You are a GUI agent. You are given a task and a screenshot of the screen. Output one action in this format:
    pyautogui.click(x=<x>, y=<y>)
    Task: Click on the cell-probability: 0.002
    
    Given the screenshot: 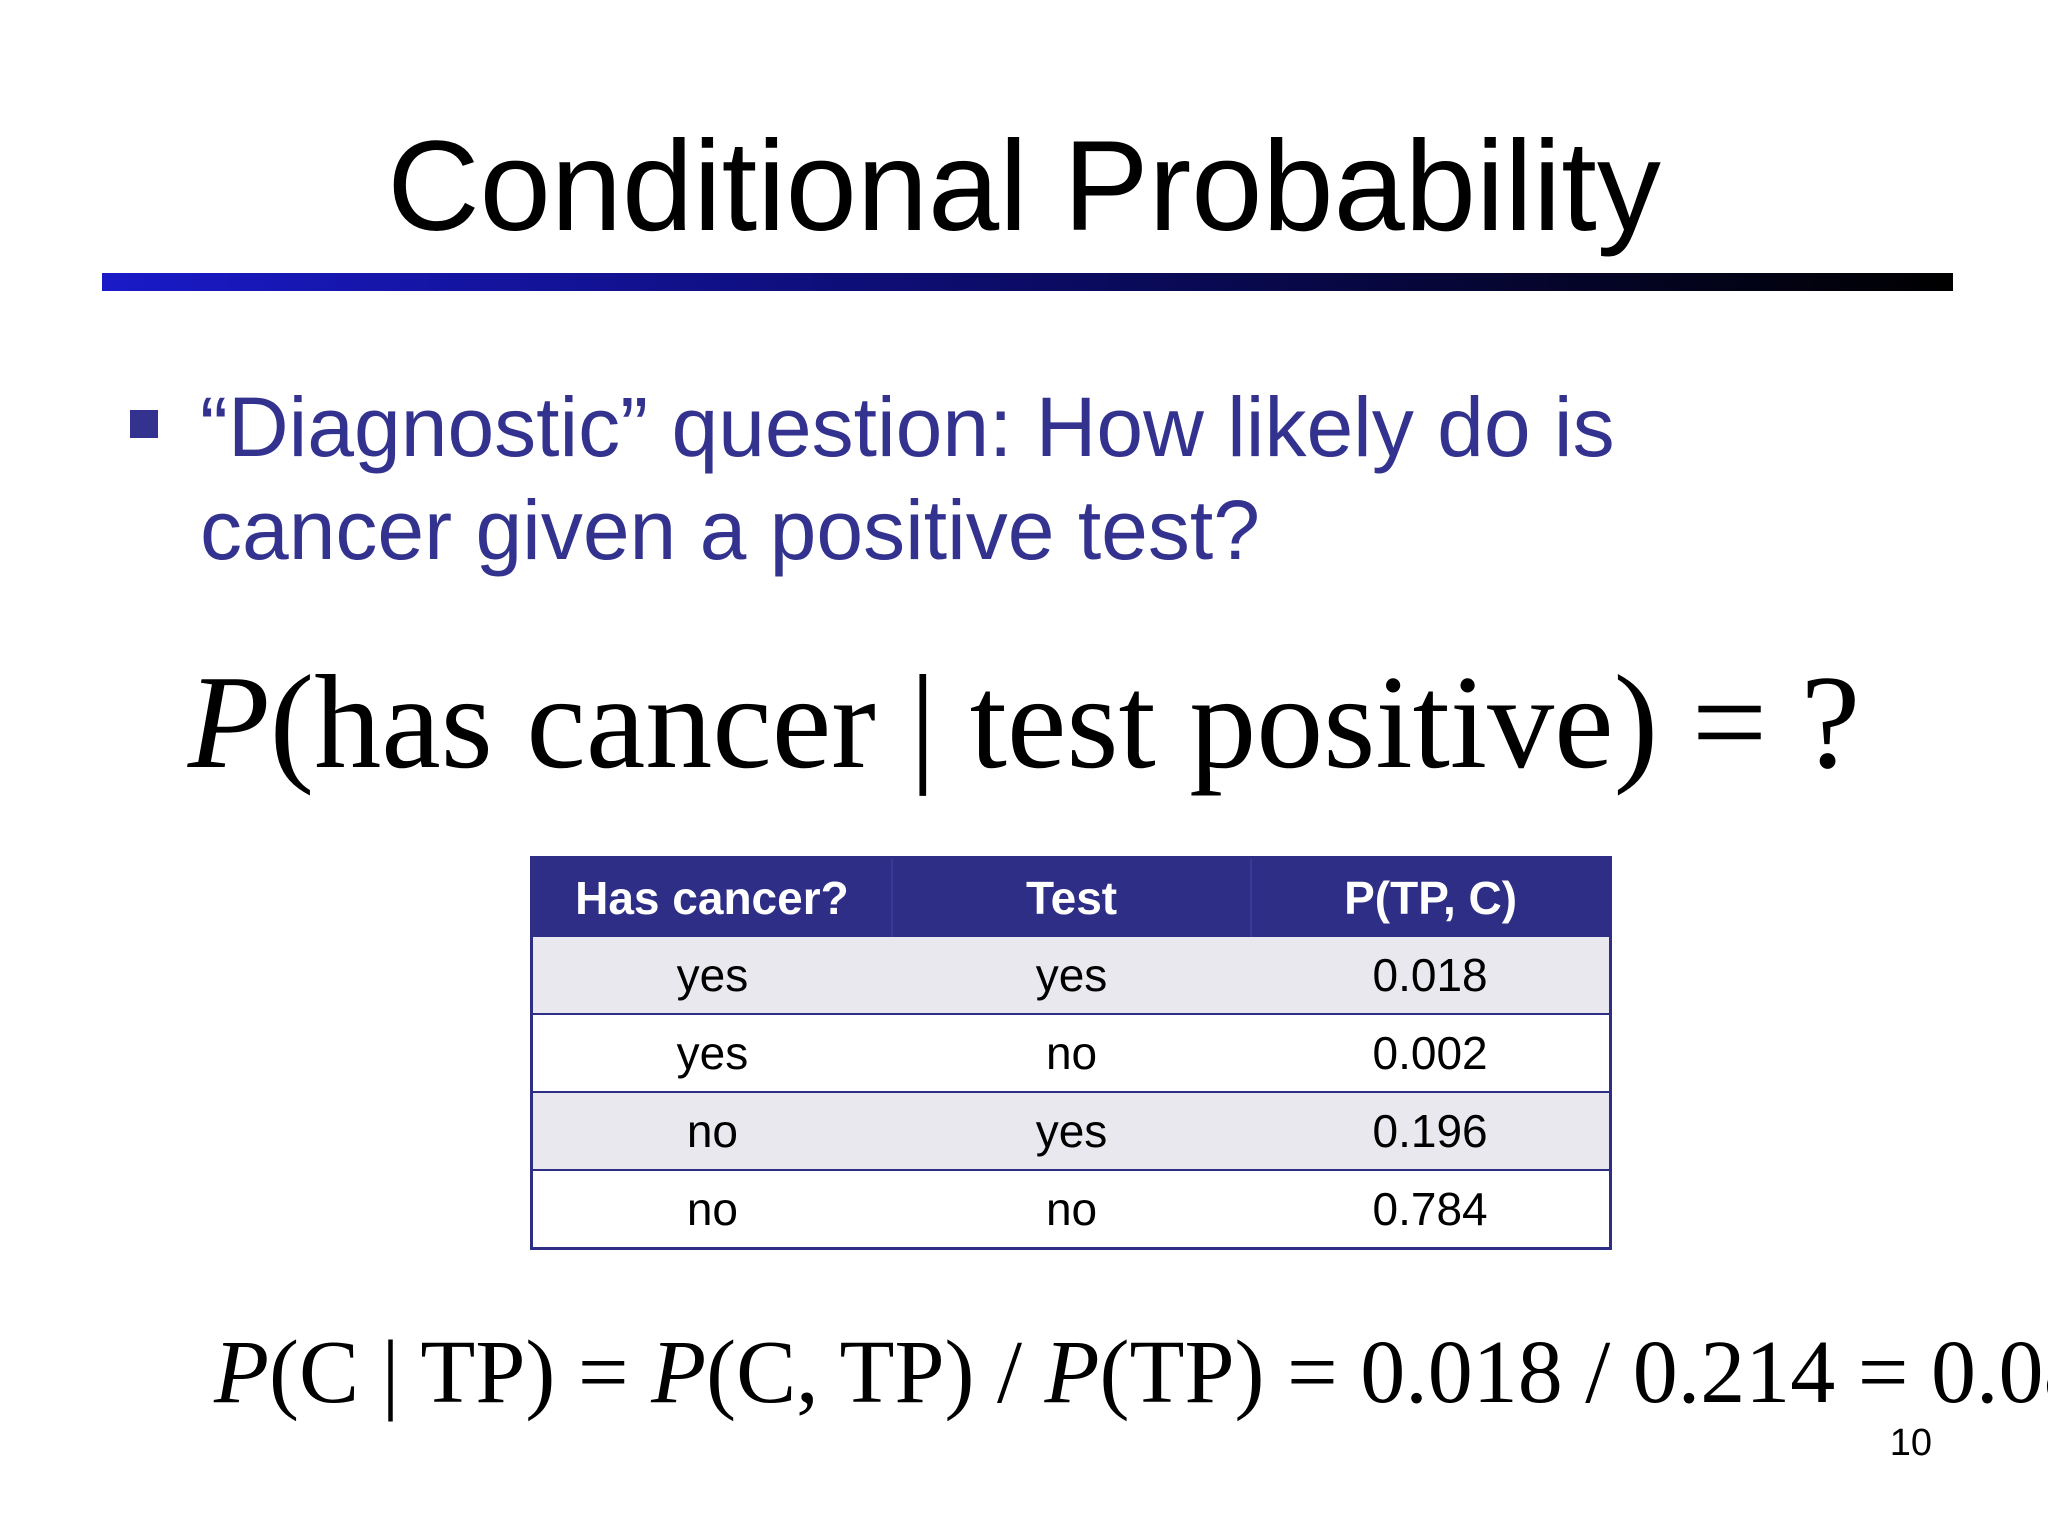 What is the action you would take?
    pyautogui.click(x=1431, y=1053)
    